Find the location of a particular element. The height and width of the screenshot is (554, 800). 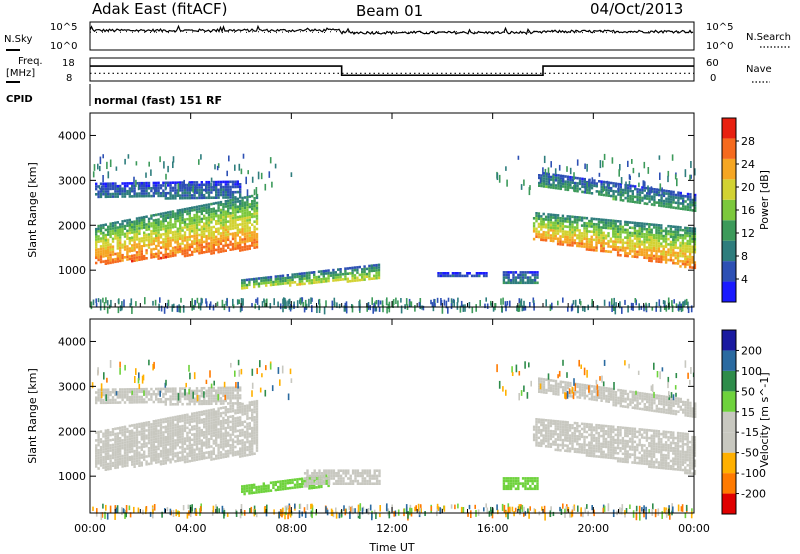

y-tick-label: 2000 is located at coordinates (72, 225).